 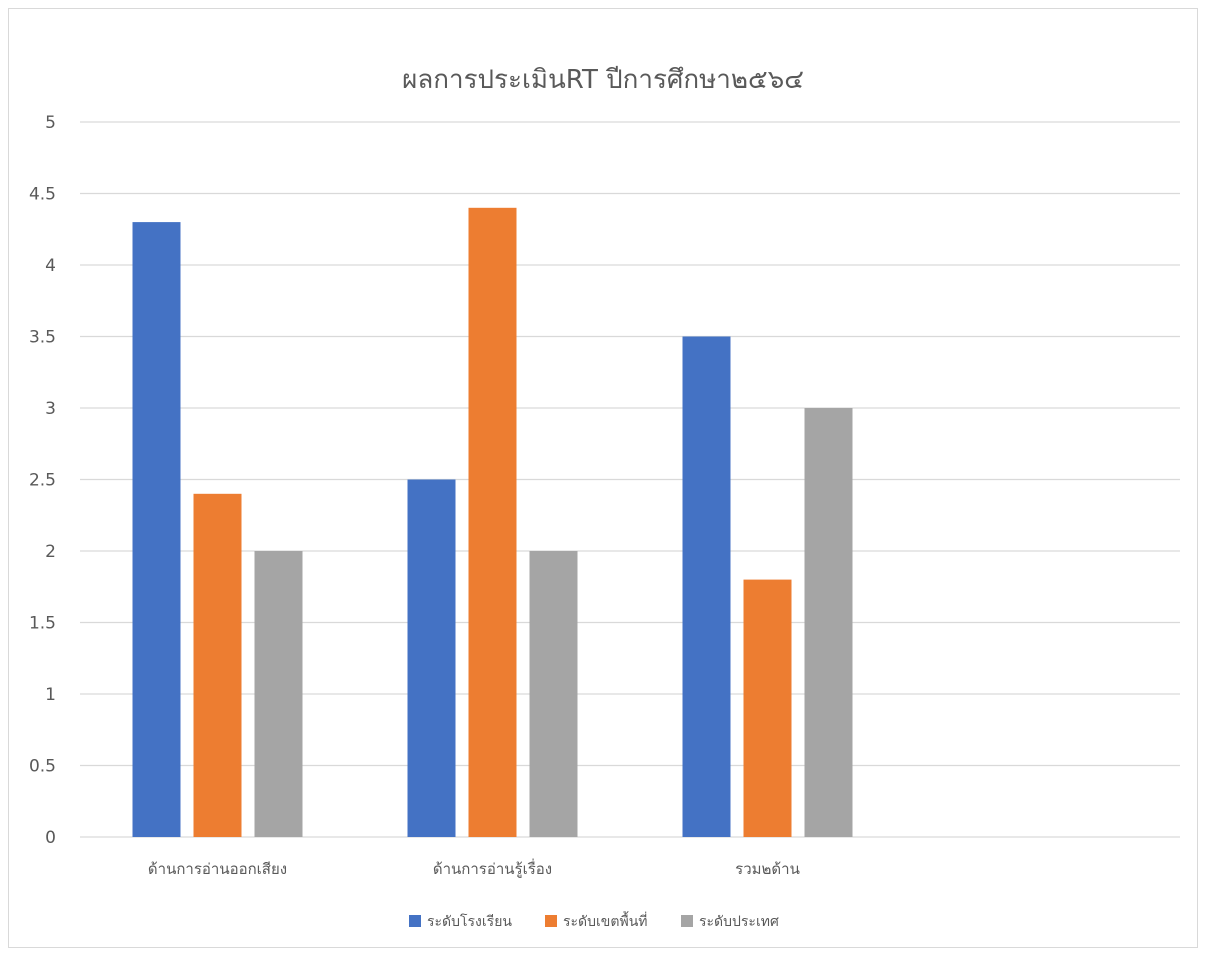 What do you see at coordinates (767, 869) in the screenshot?
I see `x-tick-label: รวม๒ด้าน` at bounding box center [767, 869].